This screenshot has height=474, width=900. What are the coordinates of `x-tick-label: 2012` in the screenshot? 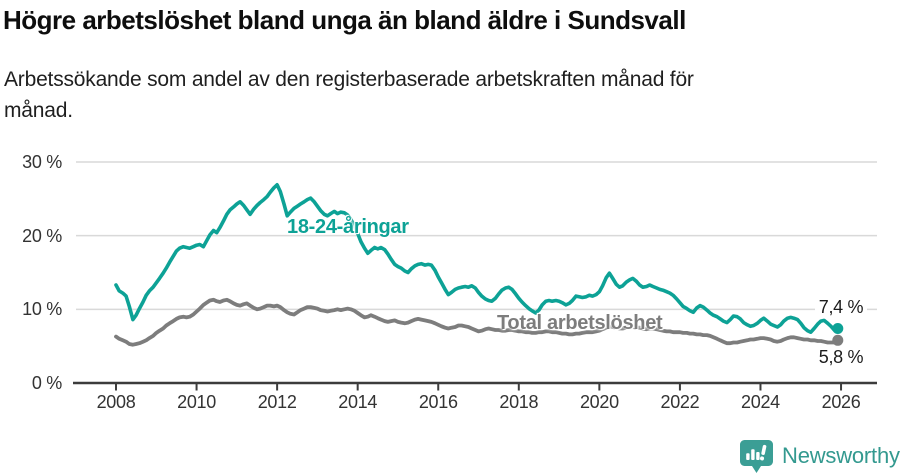 It's located at (277, 402).